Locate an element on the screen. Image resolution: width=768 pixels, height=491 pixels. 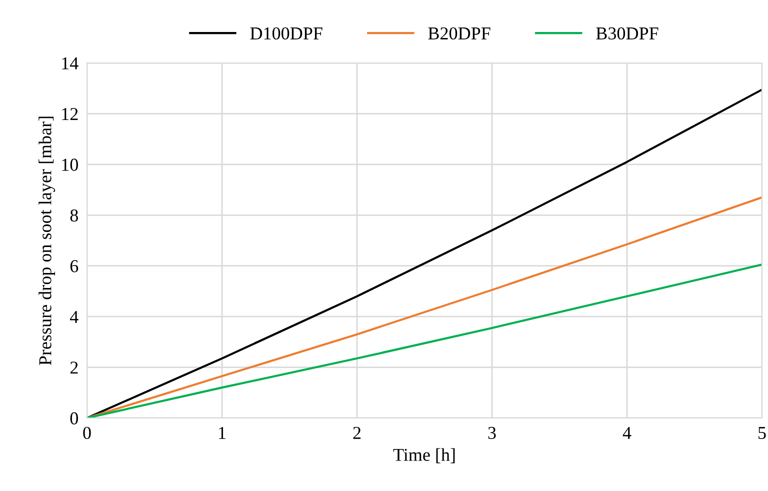
legend-label: B20DPF is located at coordinates (459, 33).